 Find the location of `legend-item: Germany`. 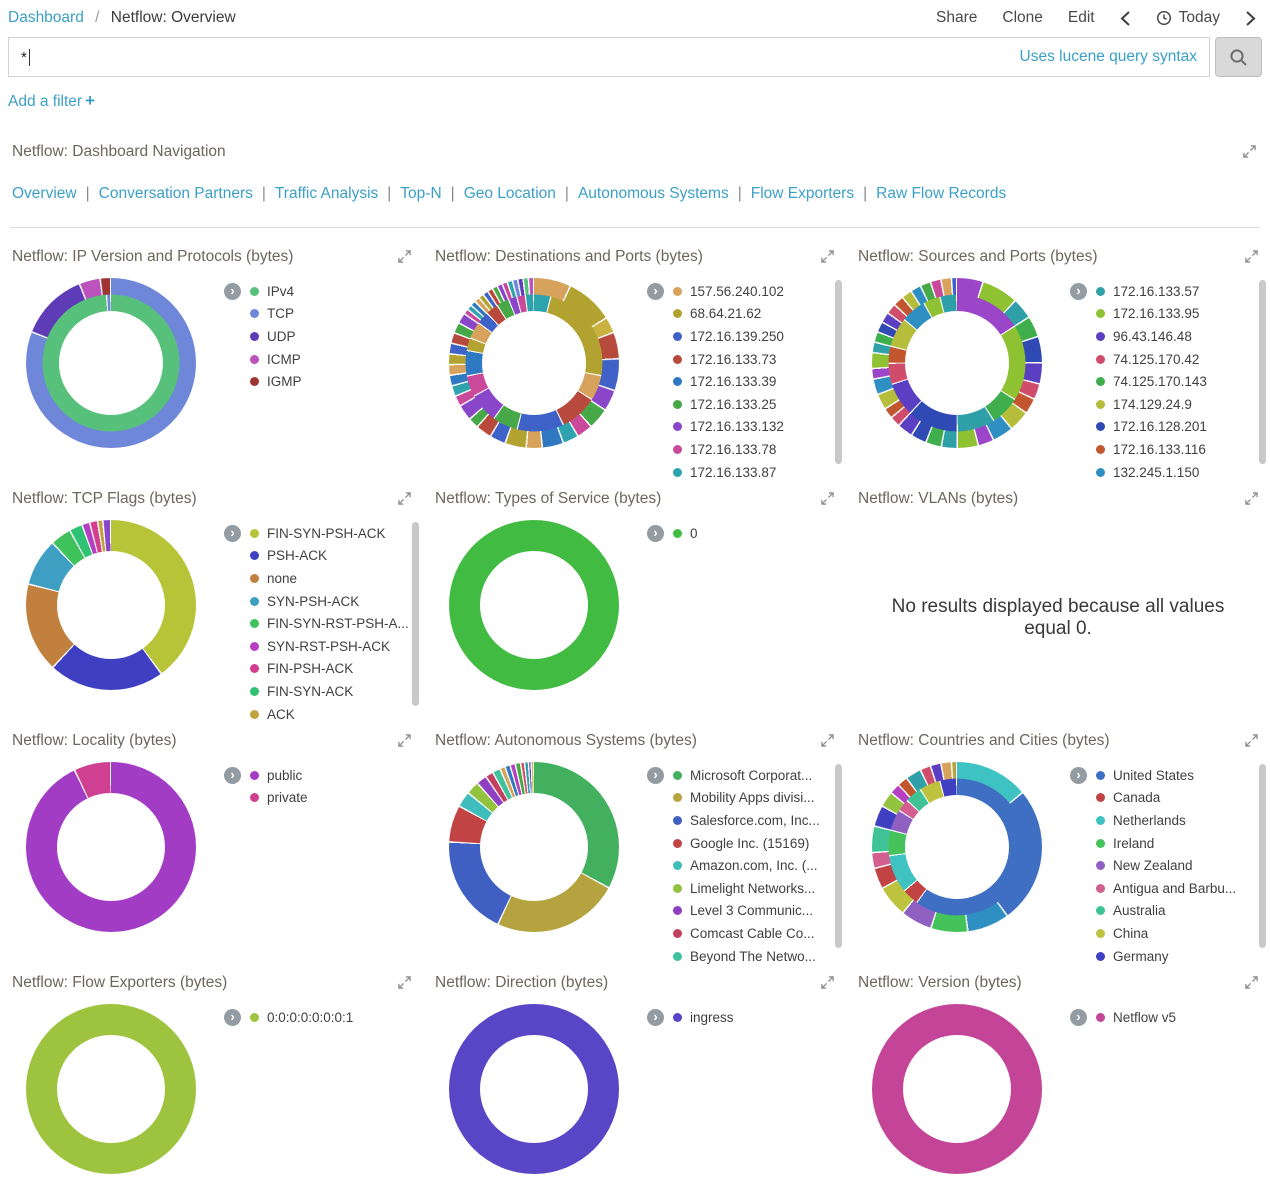

legend-item: Germany is located at coordinates (1166, 956).